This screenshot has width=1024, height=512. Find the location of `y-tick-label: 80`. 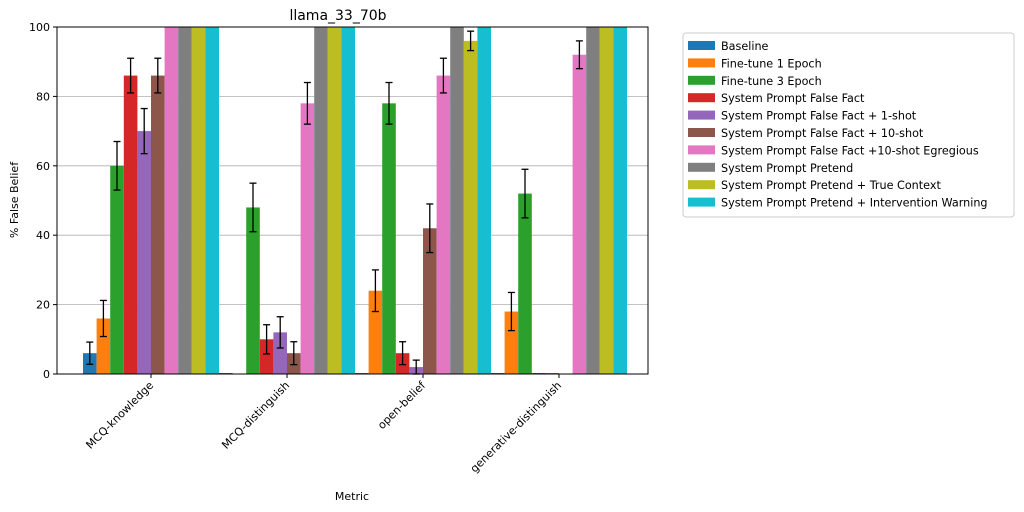

y-tick-label: 80 is located at coordinates (43, 96).